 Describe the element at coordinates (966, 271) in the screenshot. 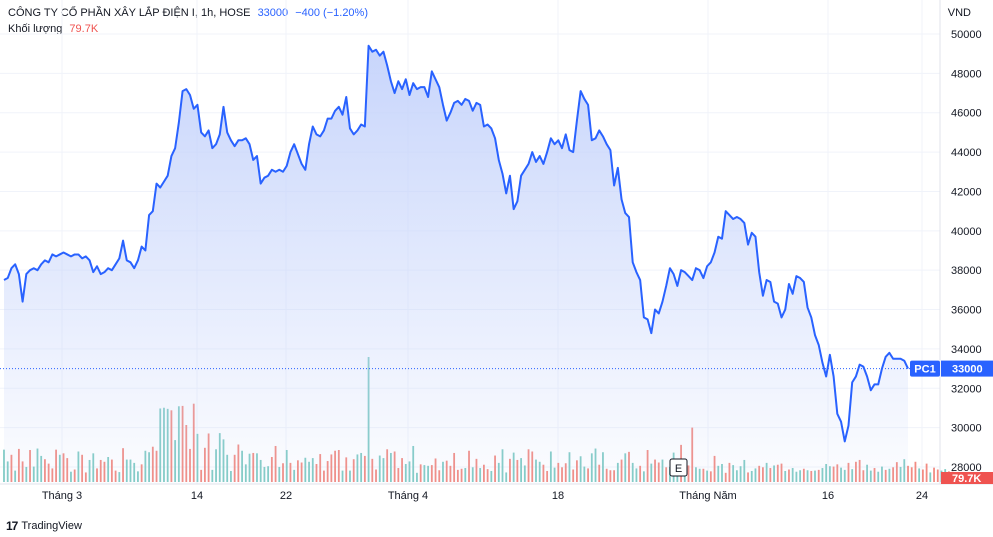

I see `y-tick-label: 38000` at that location.